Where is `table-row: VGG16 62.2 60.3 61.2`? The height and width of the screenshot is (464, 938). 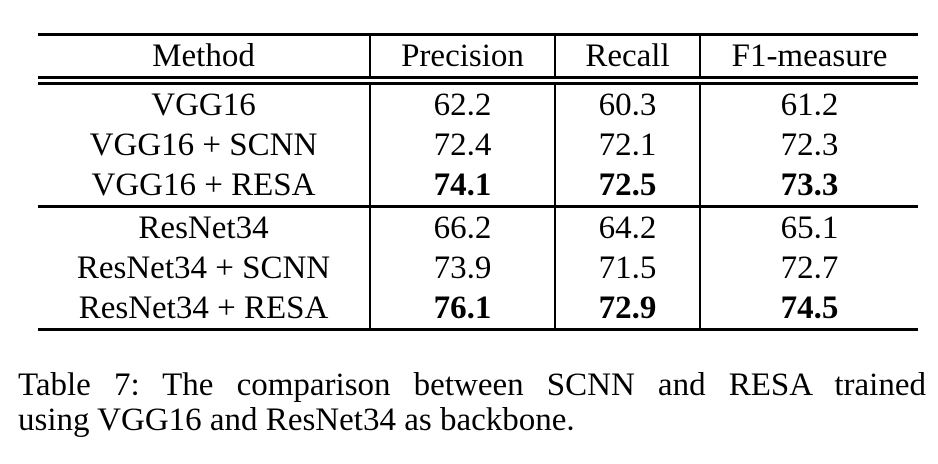 table-row: VGG16 62.2 60.3 61.2 is located at coordinates (478, 102).